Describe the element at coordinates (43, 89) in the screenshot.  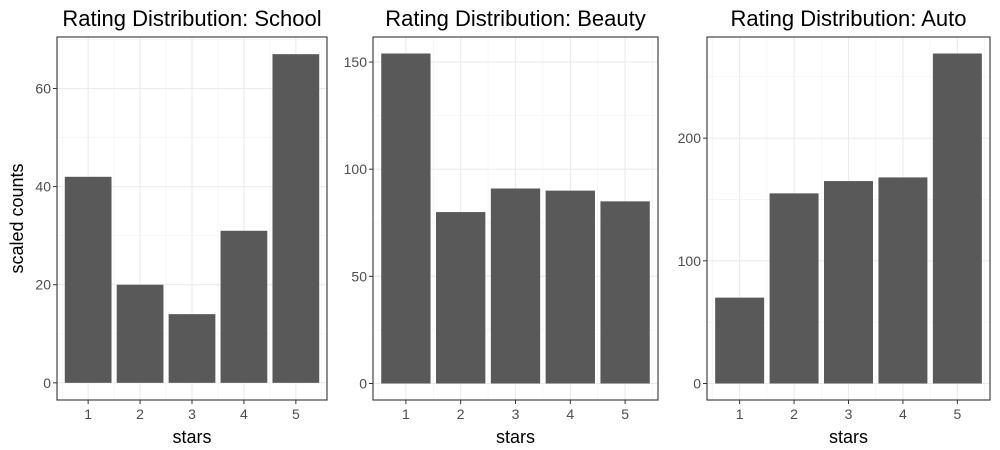
I see `y-tick-label: 60` at that location.